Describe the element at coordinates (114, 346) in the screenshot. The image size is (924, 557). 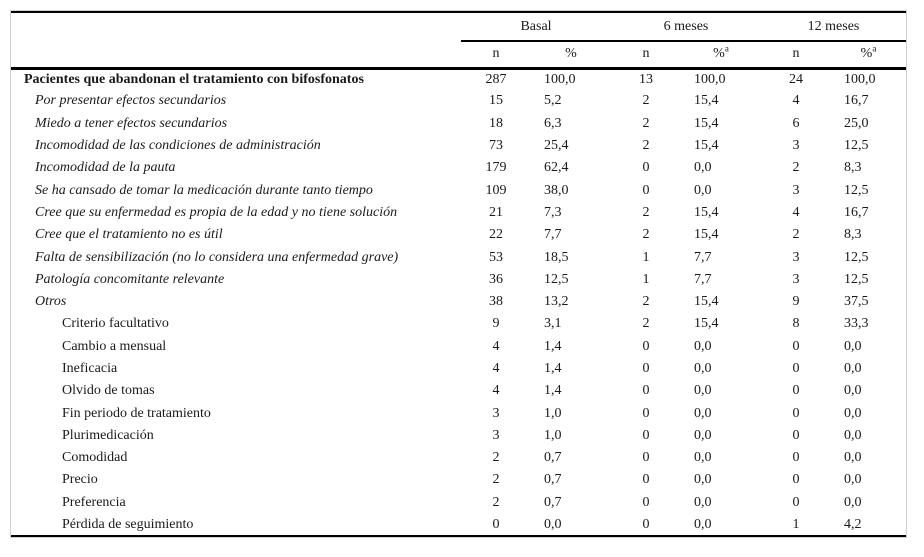
I see `row-label: Cambio a mensual` at that location.